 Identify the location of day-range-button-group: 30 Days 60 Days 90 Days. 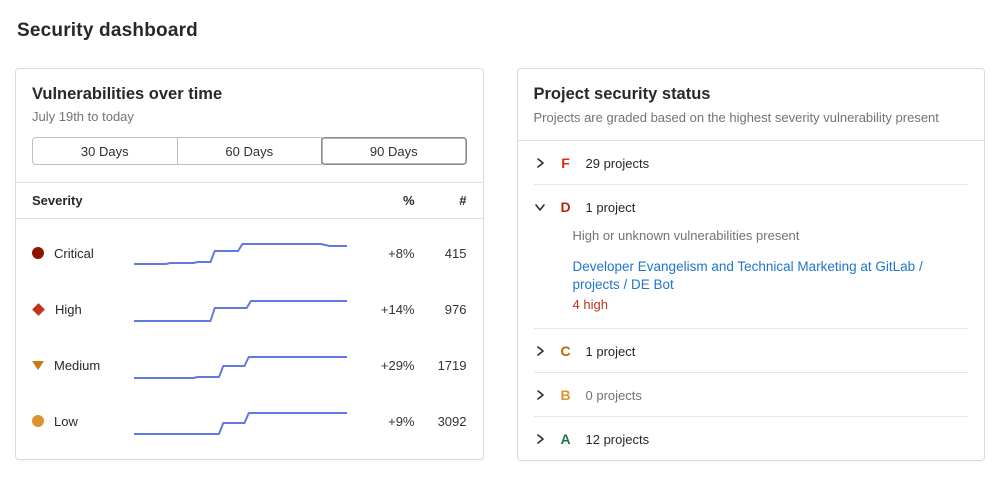
(249, 151).